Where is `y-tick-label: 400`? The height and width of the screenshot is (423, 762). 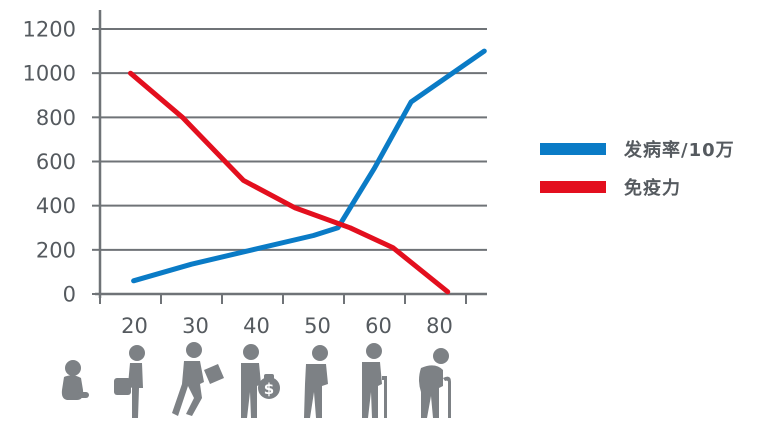 y-tick-label: 400 is located at coordinates (56, 206).